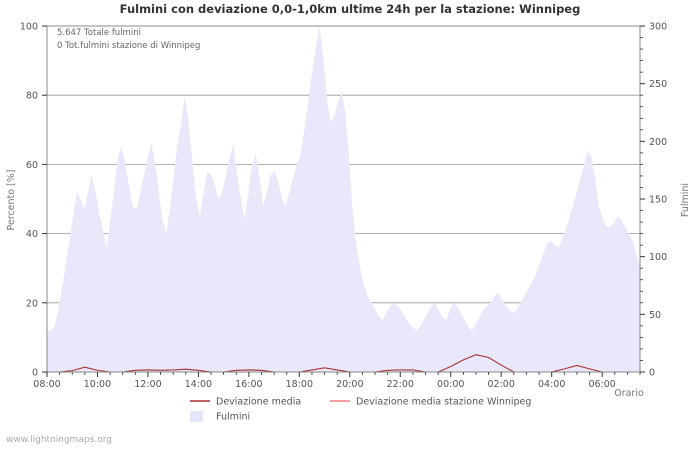  What do you see at coordinates (99, 33) in the screenshot?
I see `annotation-total-strikes: 5.647 Totale fulmini` at bounding box center [99, 33].